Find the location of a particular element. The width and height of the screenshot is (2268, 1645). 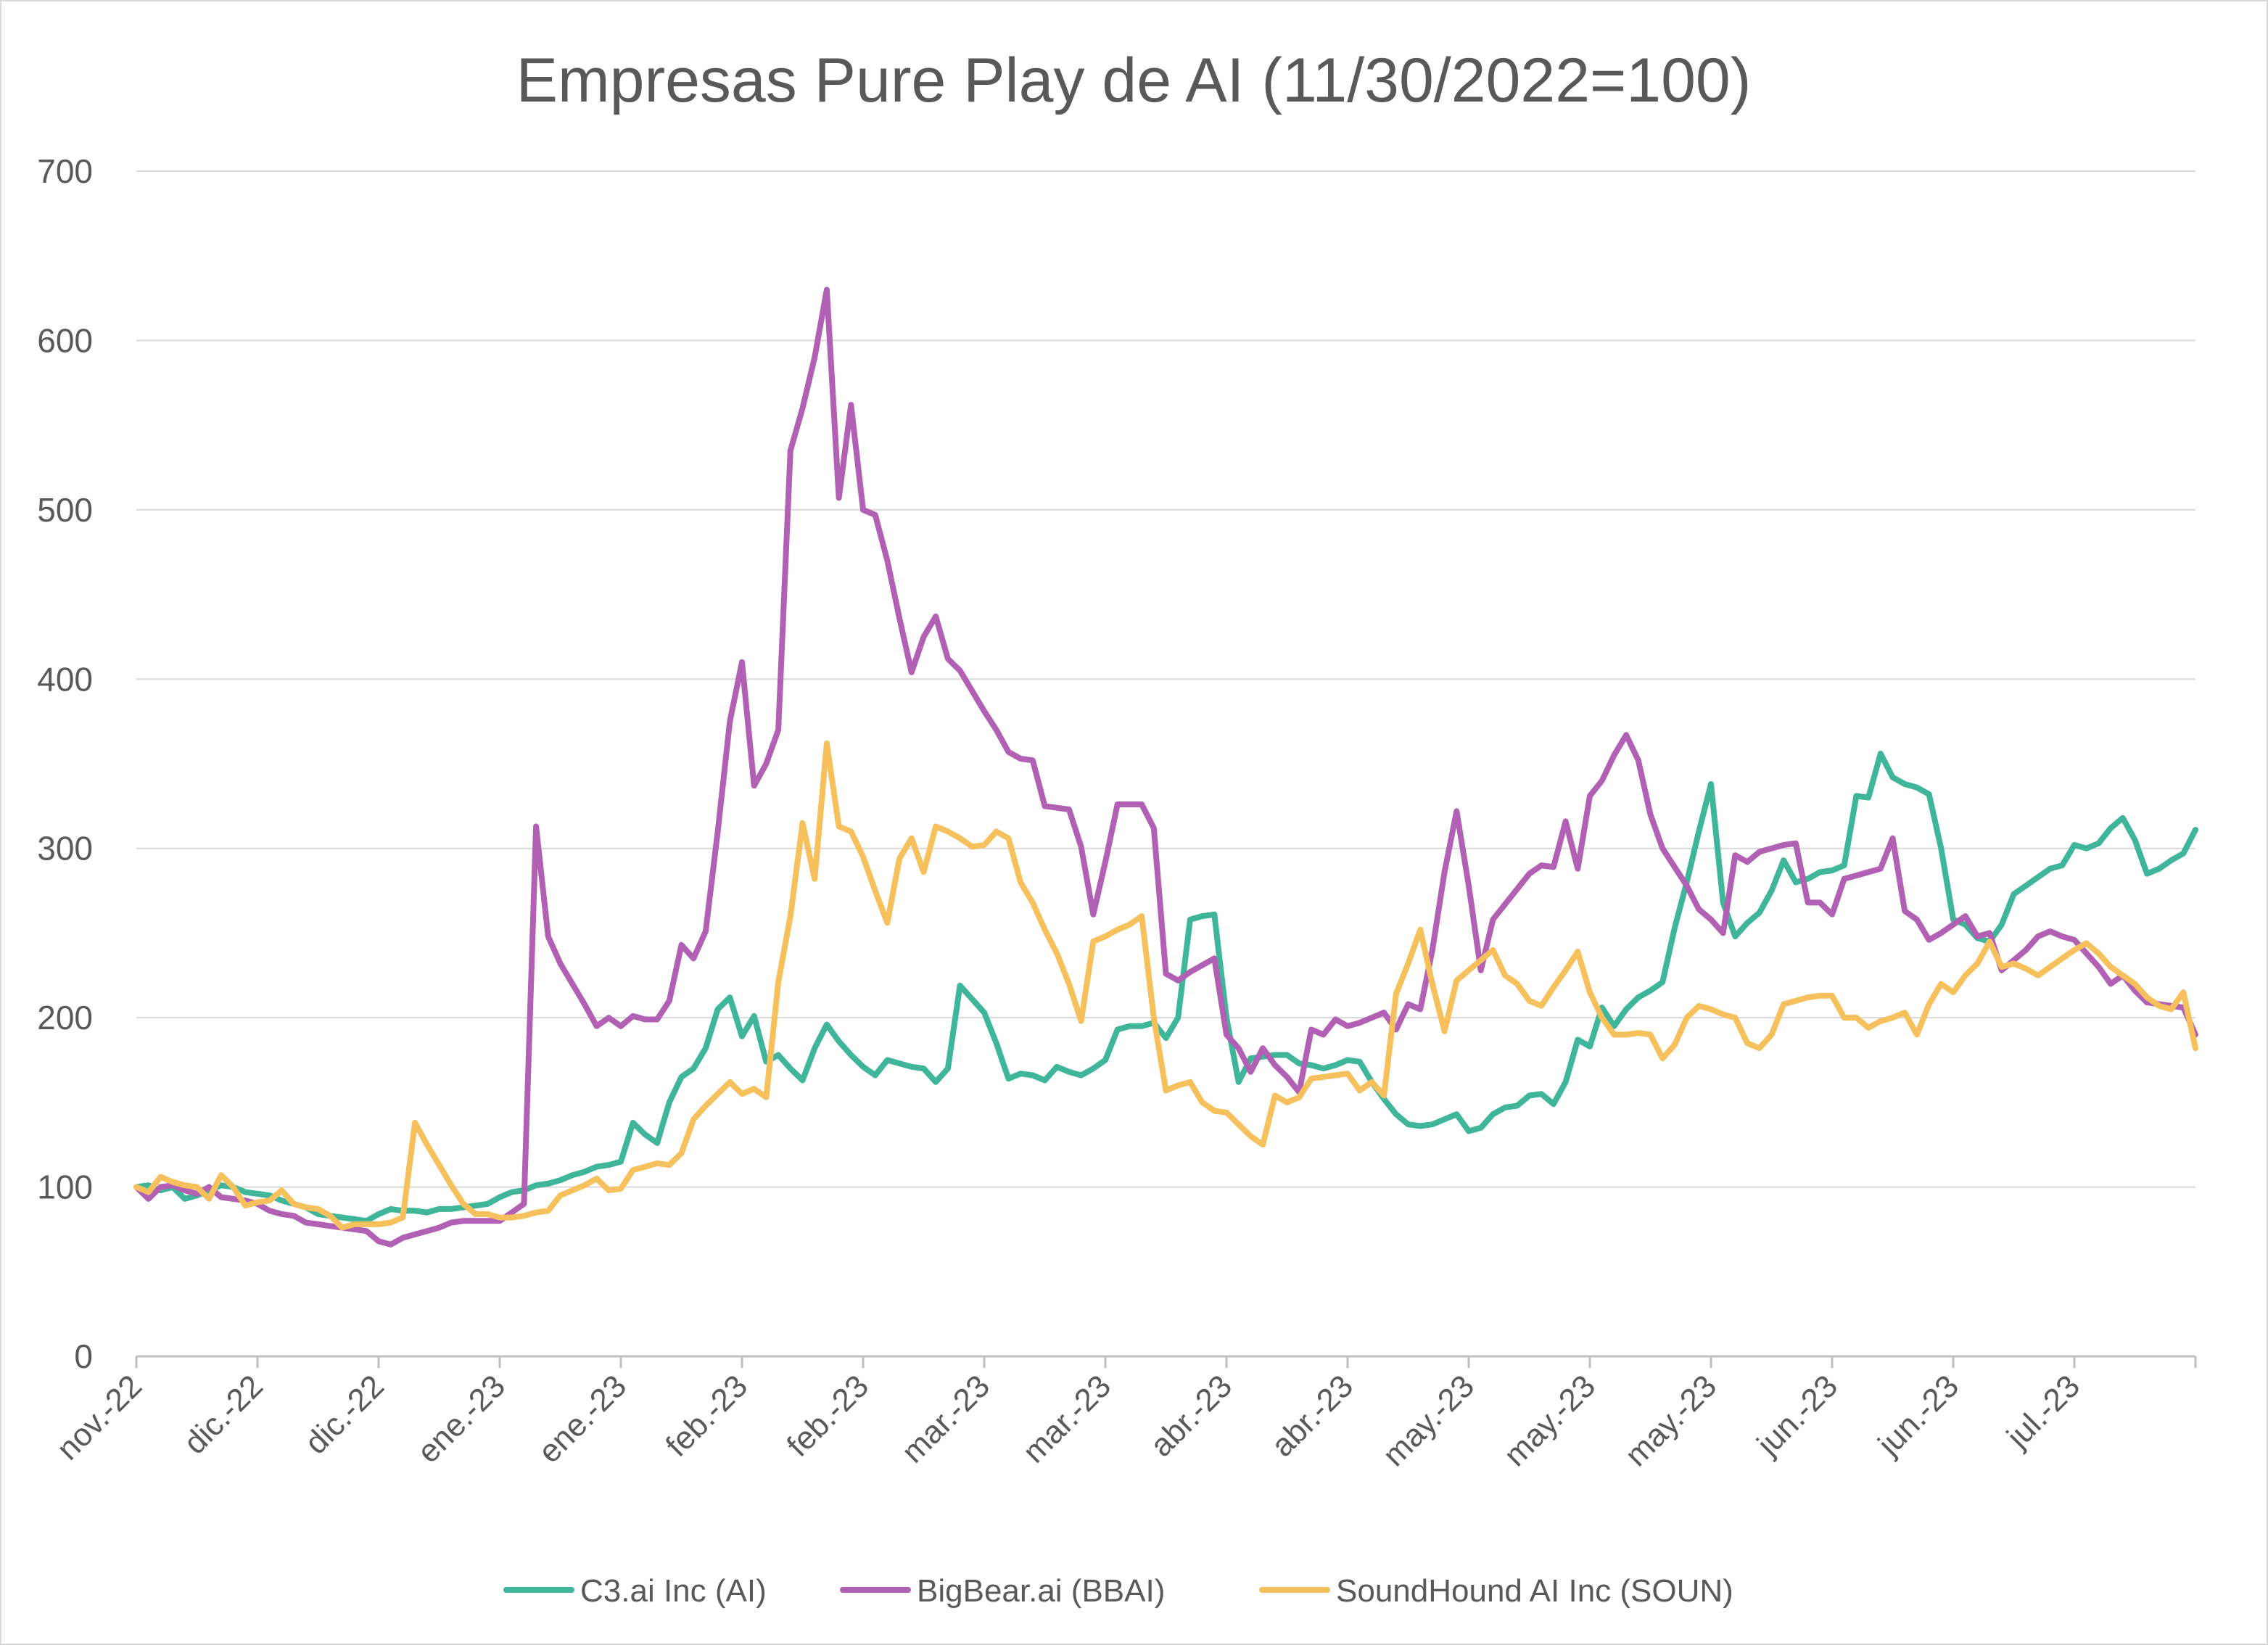

y-tick-label: 700 is located at coordinates (65, 171).